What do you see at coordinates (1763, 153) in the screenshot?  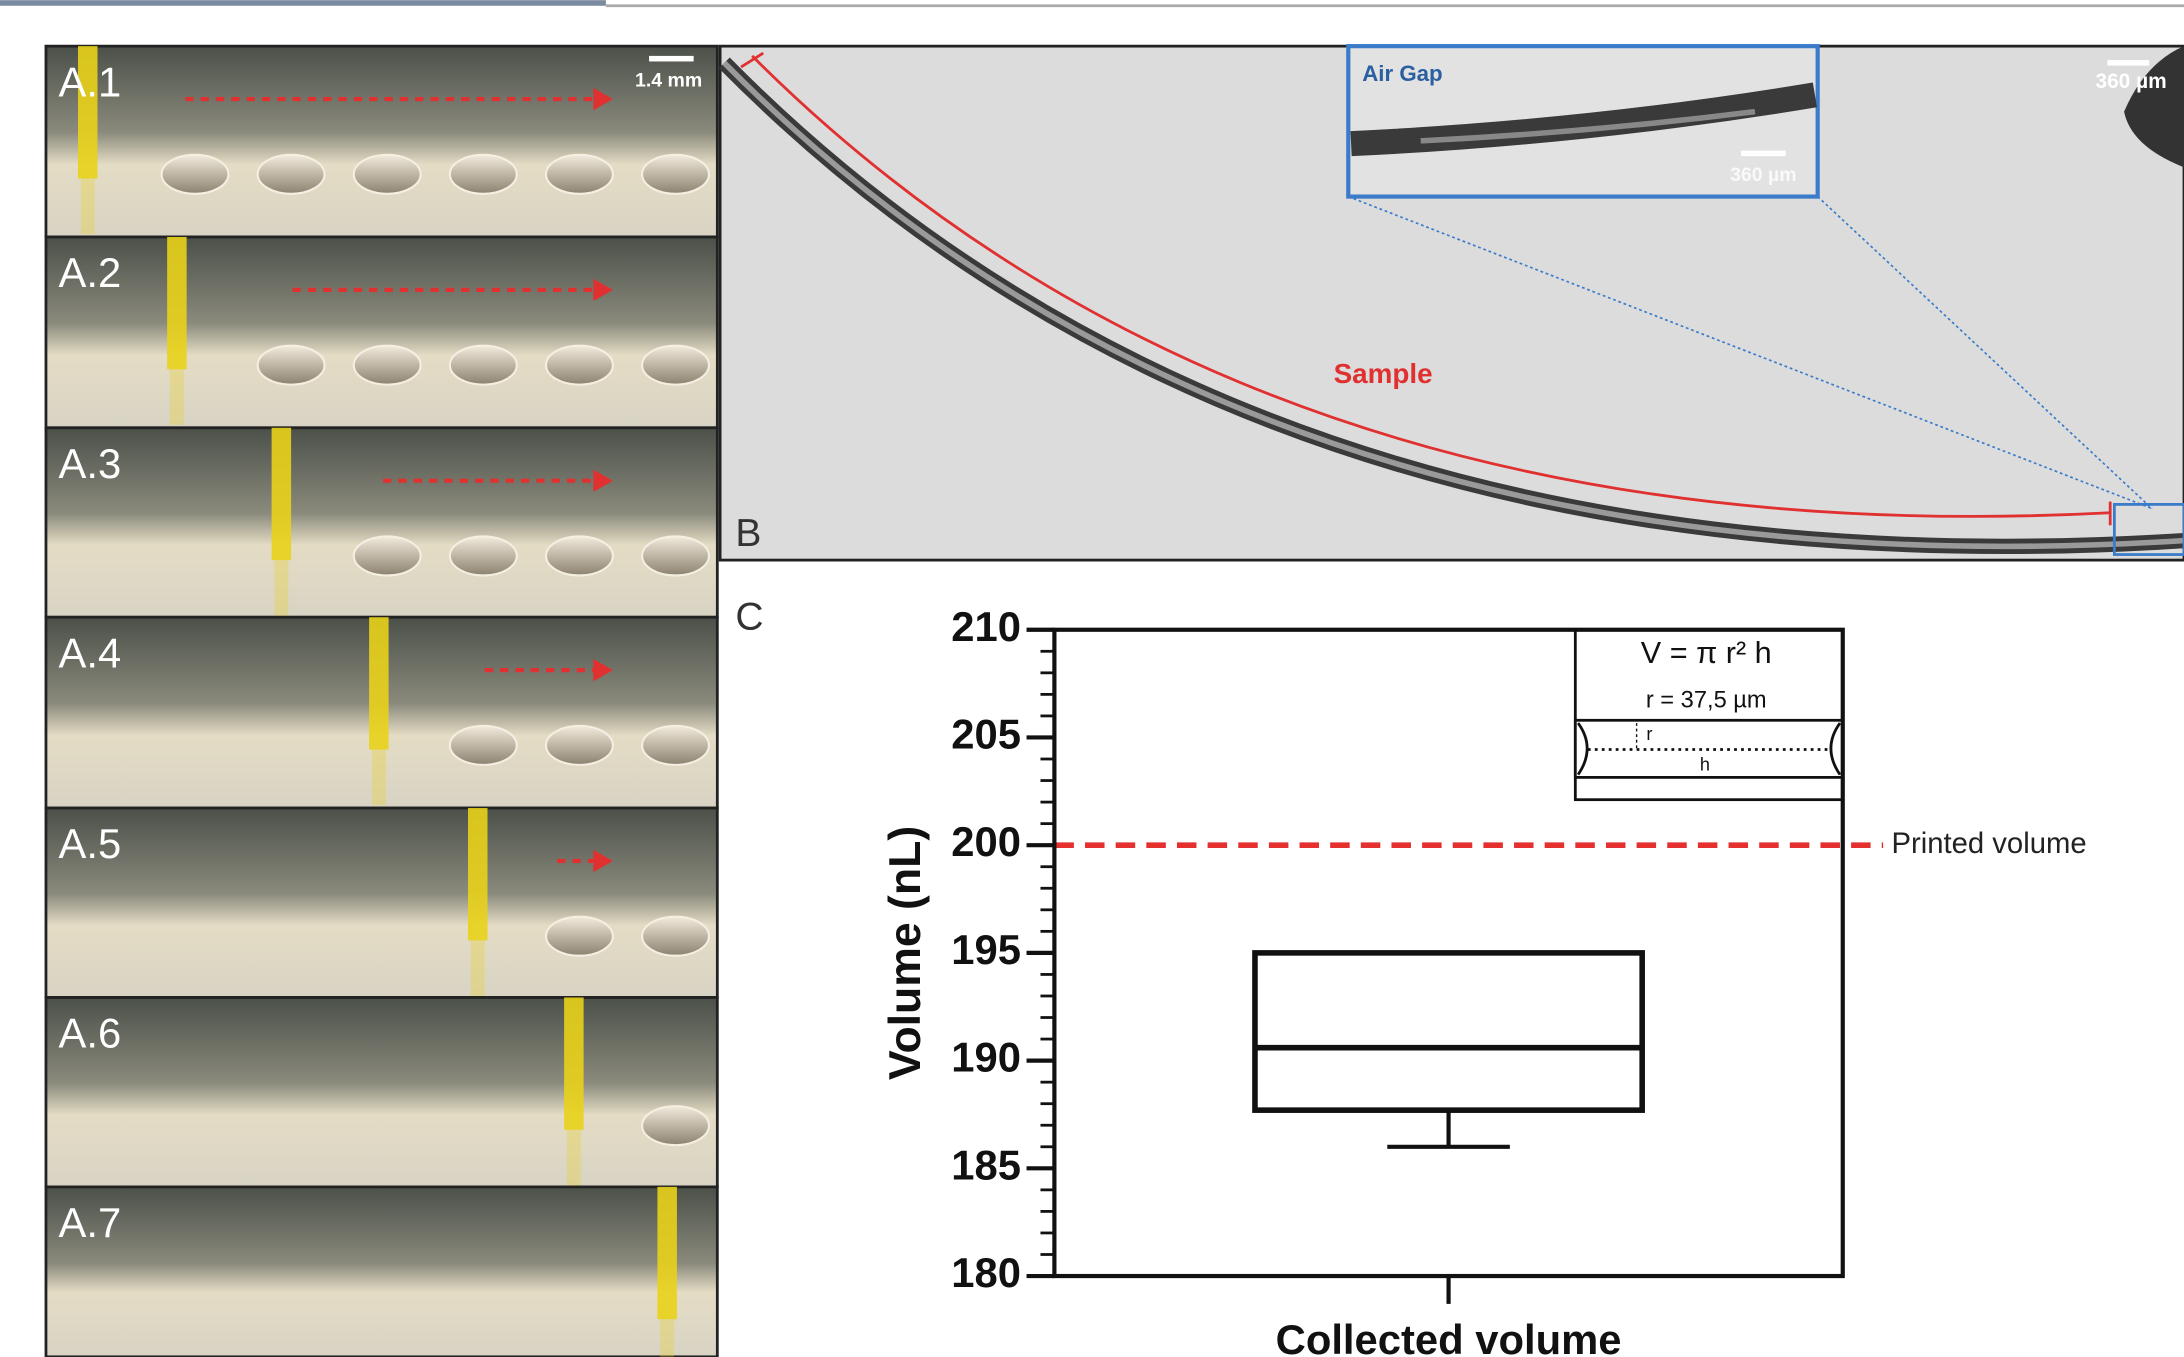 I see `inset-scale-bar` at bounding box center [1763, 153].